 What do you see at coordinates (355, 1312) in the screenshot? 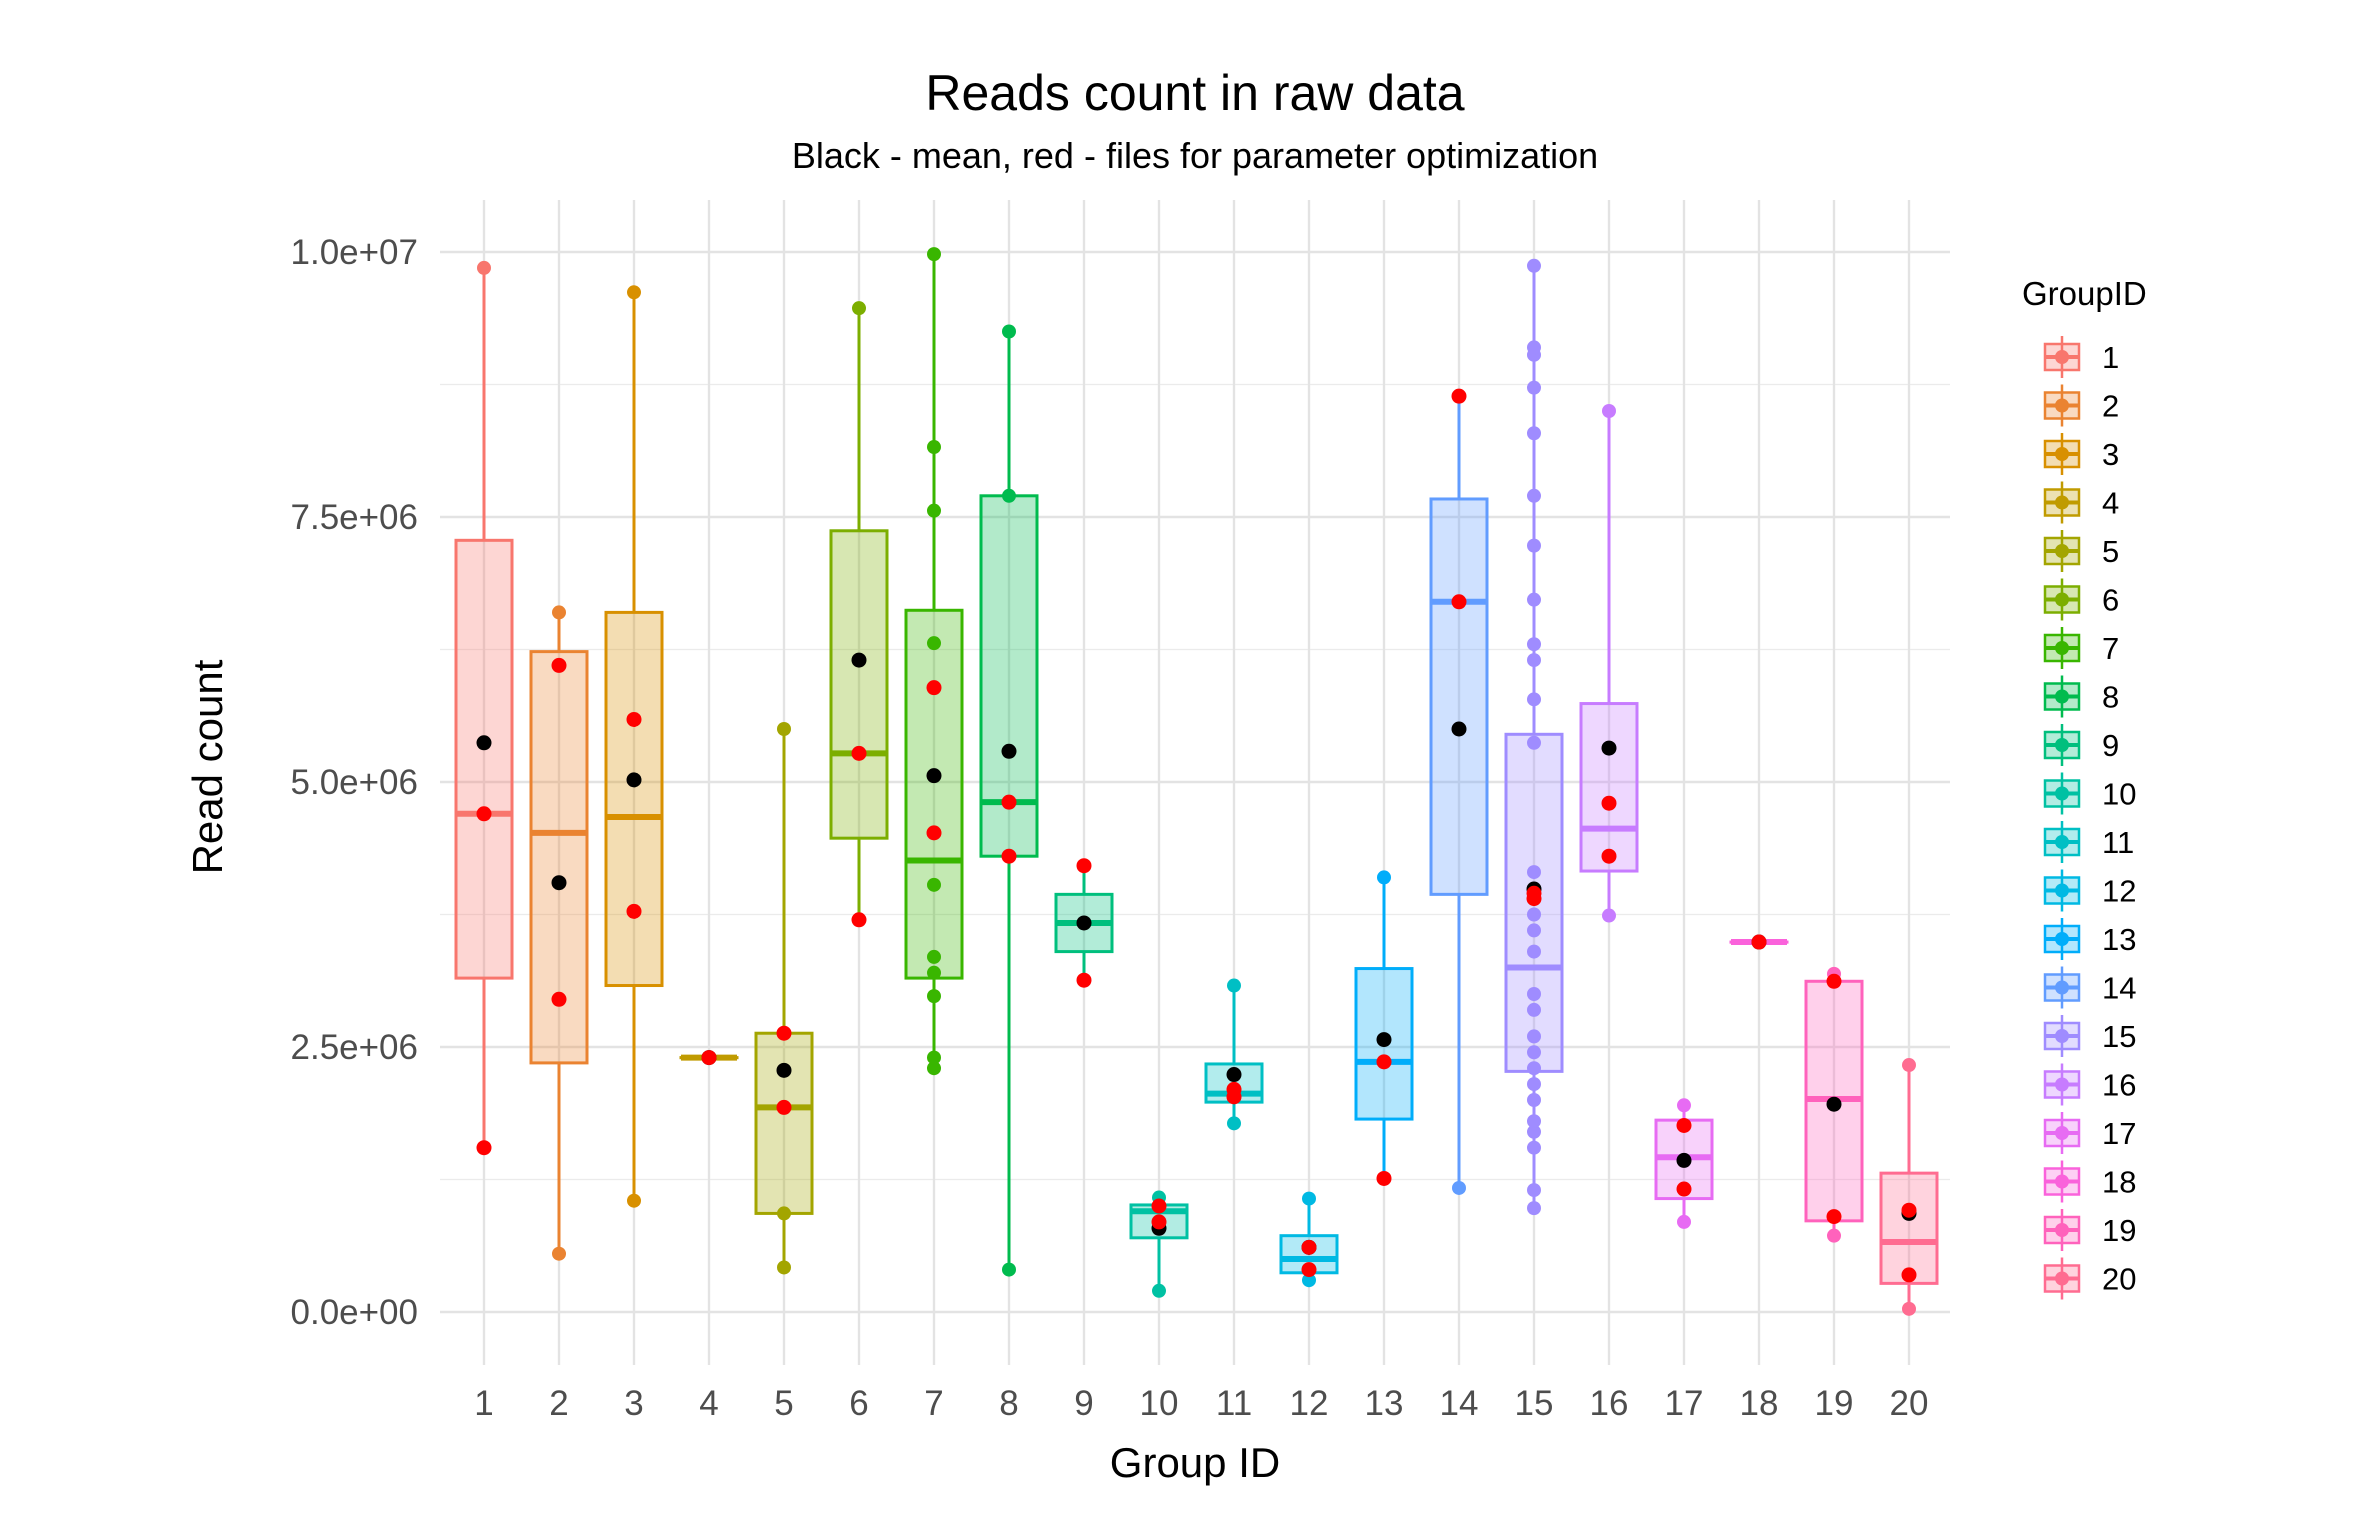
I see `y-tick-label: 0.0e+00` at bounding box center [355, 1312].